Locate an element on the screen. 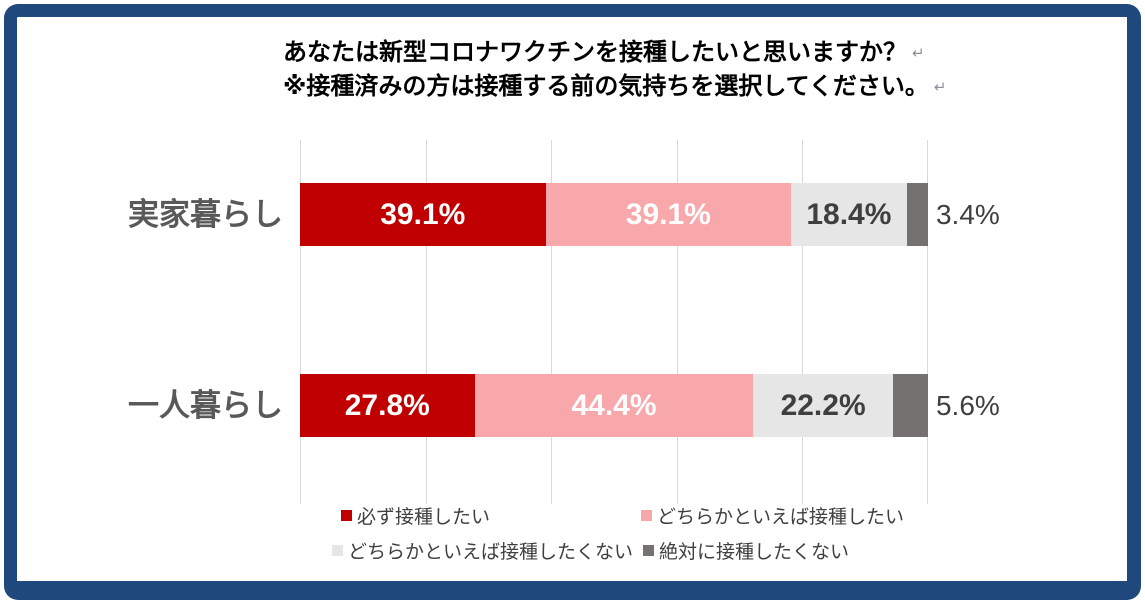 This screenshot has height=600, width=1145. value-label: 22.2% is located at coordinates (823, 405).